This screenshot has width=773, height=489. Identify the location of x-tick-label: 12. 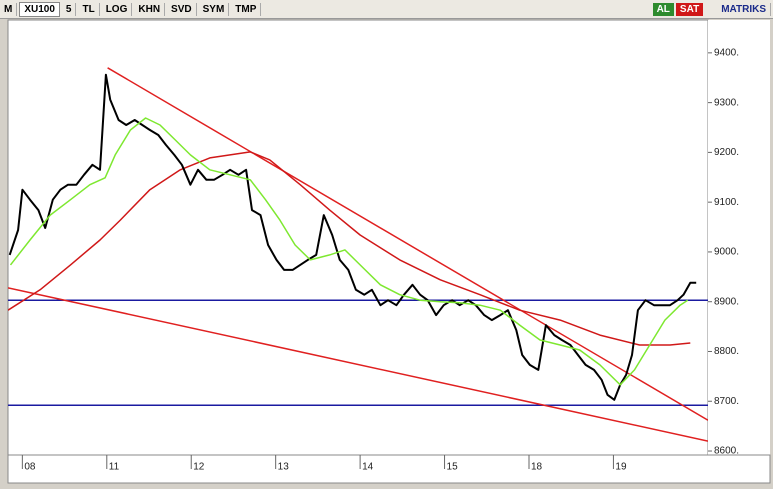
(199, 467).